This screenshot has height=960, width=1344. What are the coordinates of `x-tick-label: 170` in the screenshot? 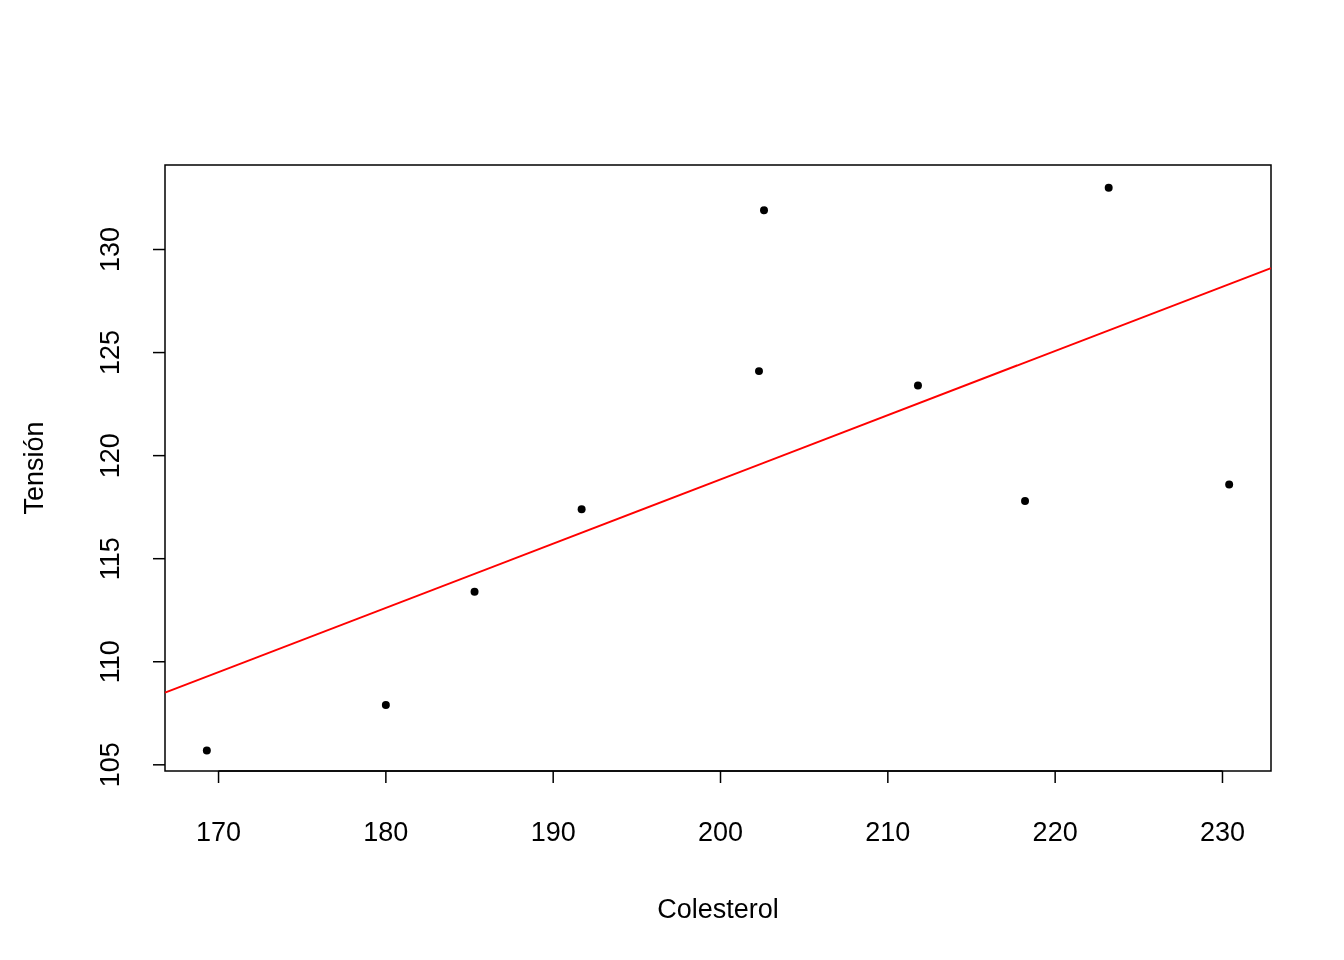 It's located at (219, 832).